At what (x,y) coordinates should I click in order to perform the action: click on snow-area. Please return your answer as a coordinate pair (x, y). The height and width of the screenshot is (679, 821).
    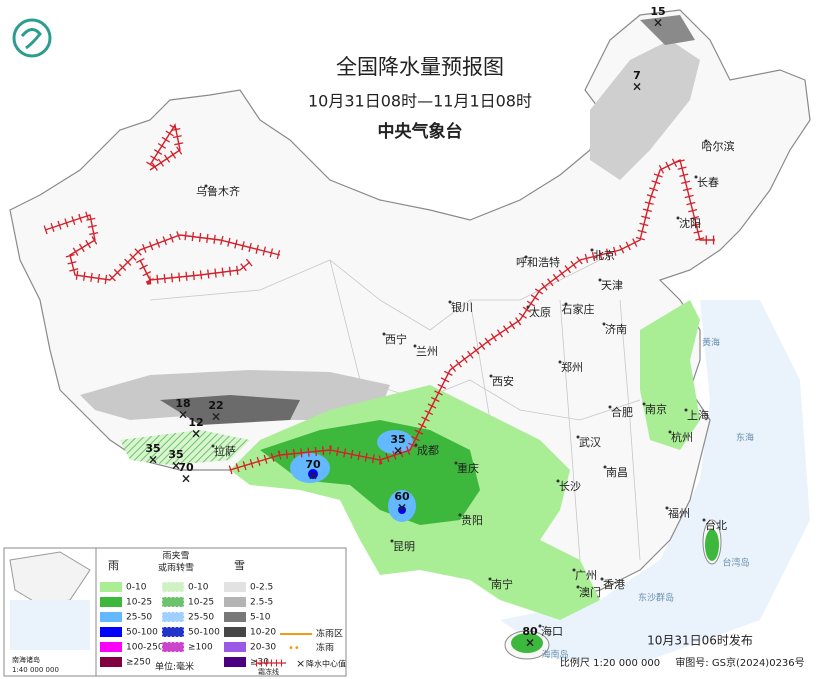
    Looking at the image, I should click on (667, 30).